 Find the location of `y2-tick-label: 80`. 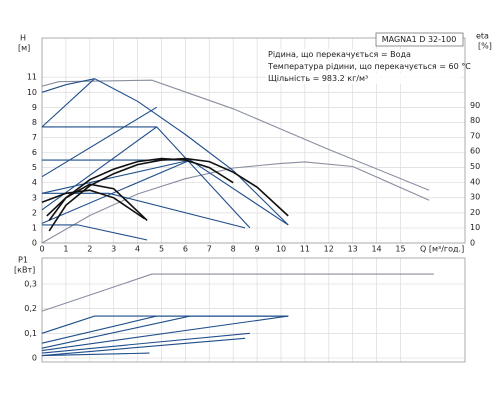

y2-tick-label: 80 is located at coordinates (475, 120).